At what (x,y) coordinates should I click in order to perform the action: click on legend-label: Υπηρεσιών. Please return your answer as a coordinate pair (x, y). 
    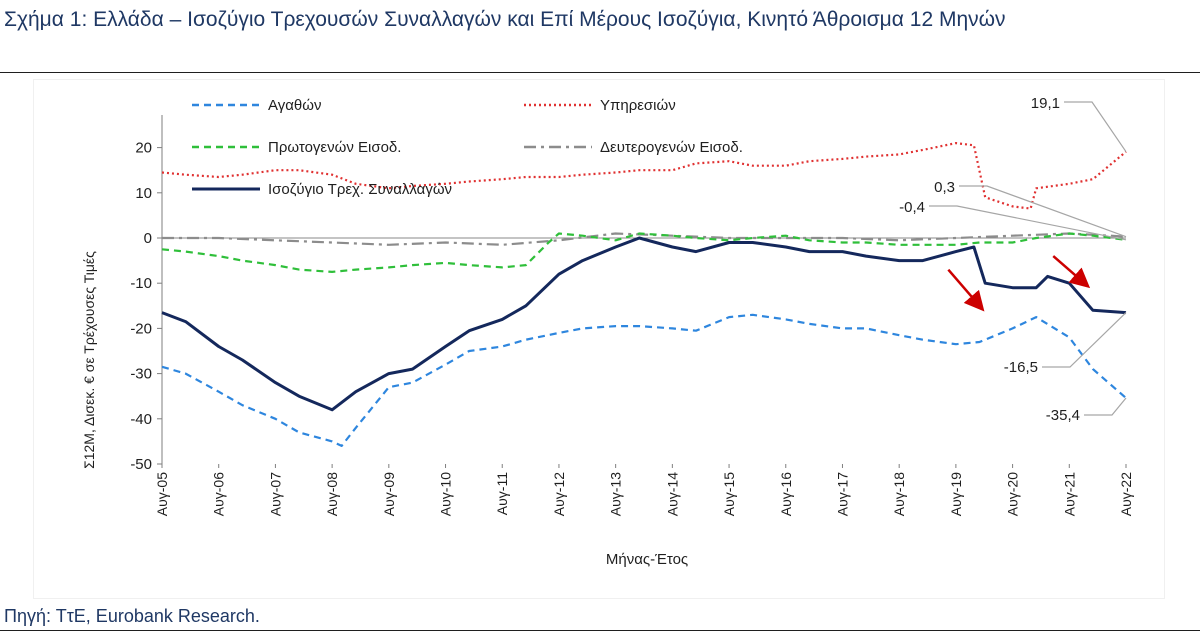
    Looking at the image, I should click on (638, 105).